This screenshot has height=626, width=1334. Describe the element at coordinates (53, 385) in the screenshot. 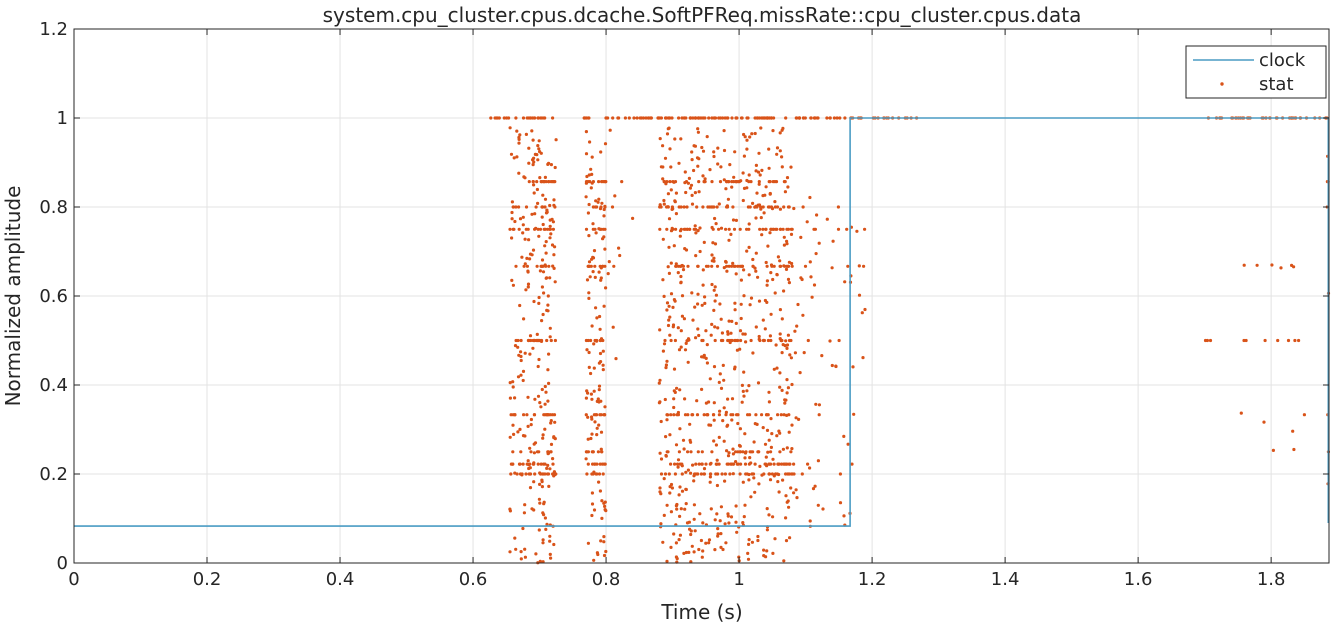

I see `y-tick-label: 0.4` at that location.